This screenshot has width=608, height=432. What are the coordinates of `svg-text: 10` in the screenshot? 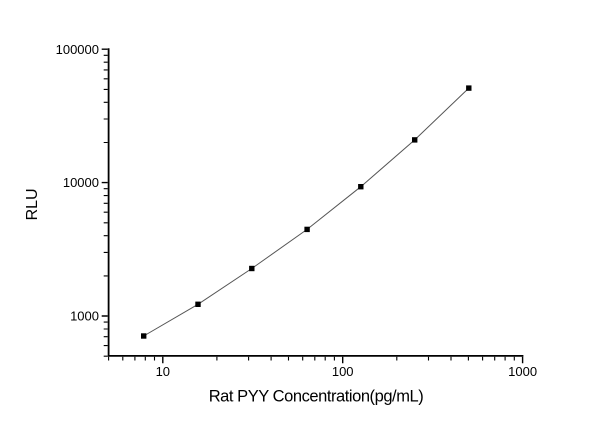 It's located at (163, 371).